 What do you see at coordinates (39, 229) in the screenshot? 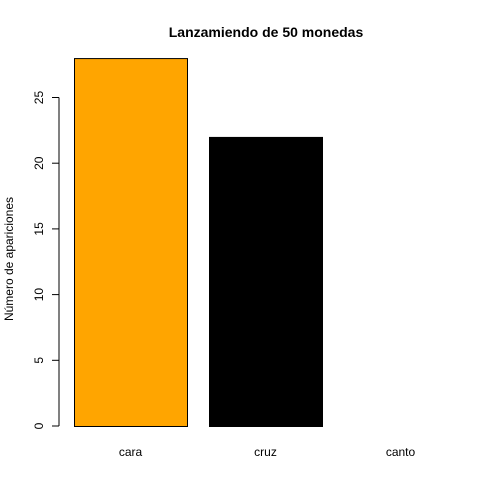
I see `y-tick-label: 15` at bounding box center [39, 229].